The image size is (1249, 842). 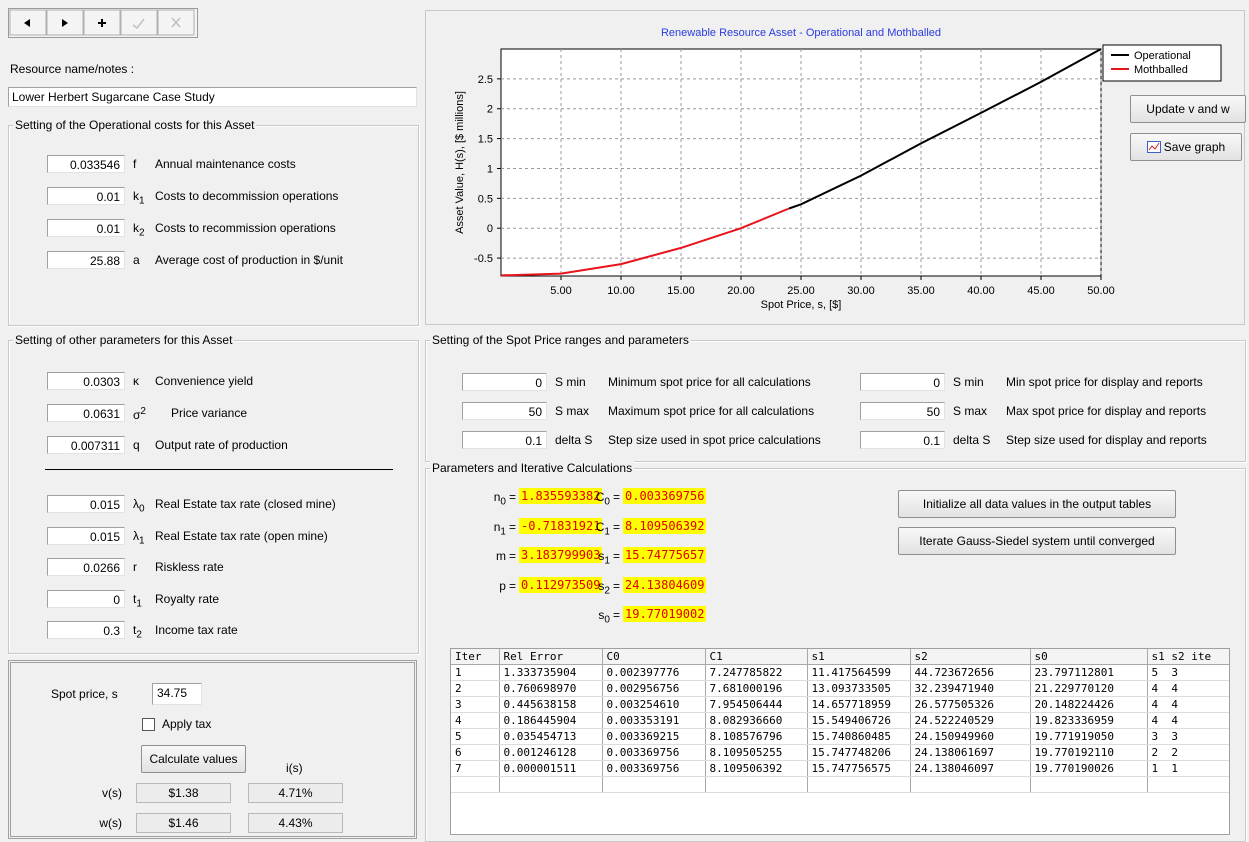 What do you see at coordinates (859, 672) in the screenshot?
I see `table-cell: 11.417564599` at bounding box center [859, 672].